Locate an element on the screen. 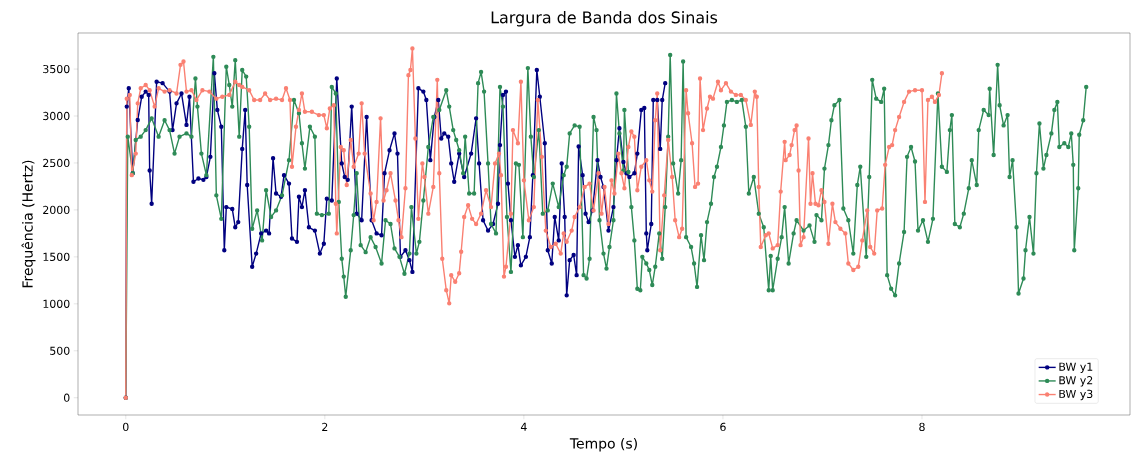 The image size is (1132, 463). chart-title: Largura de Banda dos Sinais is located at coordinates (604, 19).